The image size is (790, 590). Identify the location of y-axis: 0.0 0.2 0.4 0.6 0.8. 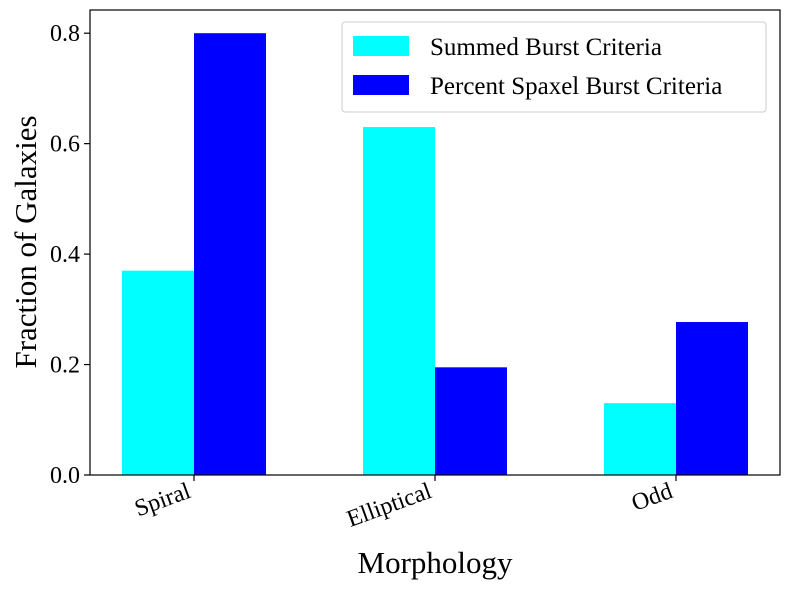
(70, 255).